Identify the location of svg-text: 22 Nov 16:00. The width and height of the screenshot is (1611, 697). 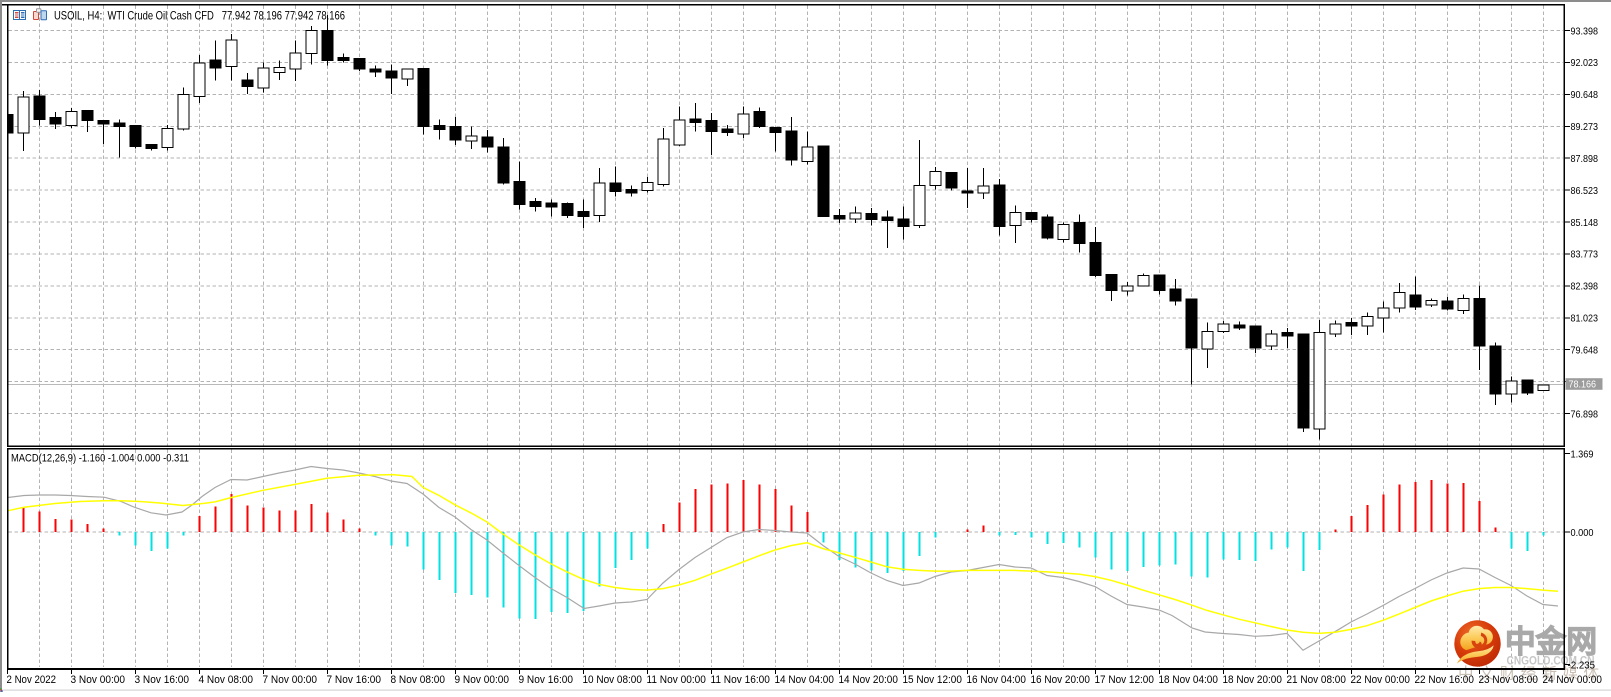
(1444, 680).